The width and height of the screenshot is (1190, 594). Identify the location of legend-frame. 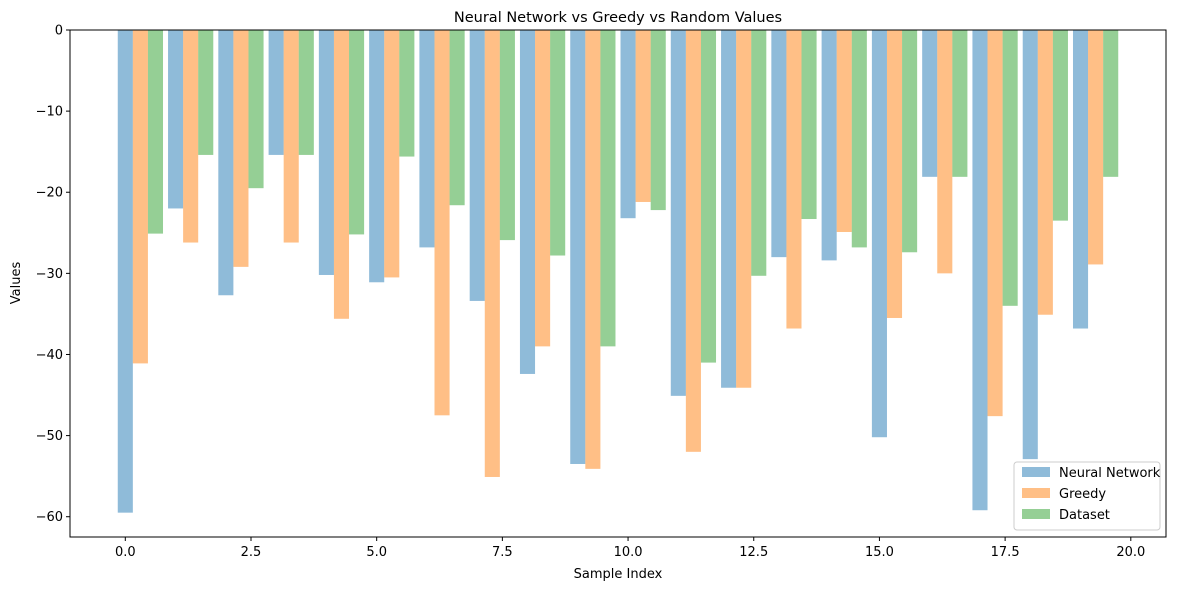
(1087, 496).